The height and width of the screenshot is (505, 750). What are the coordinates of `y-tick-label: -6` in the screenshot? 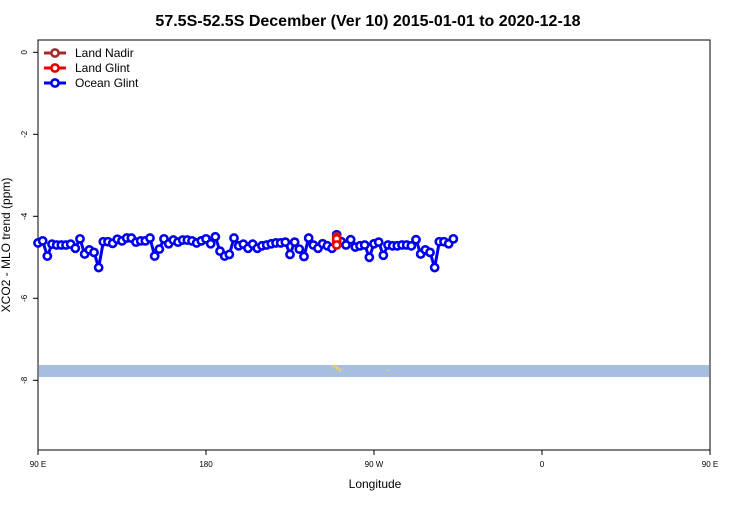 It's located at (24, 298).